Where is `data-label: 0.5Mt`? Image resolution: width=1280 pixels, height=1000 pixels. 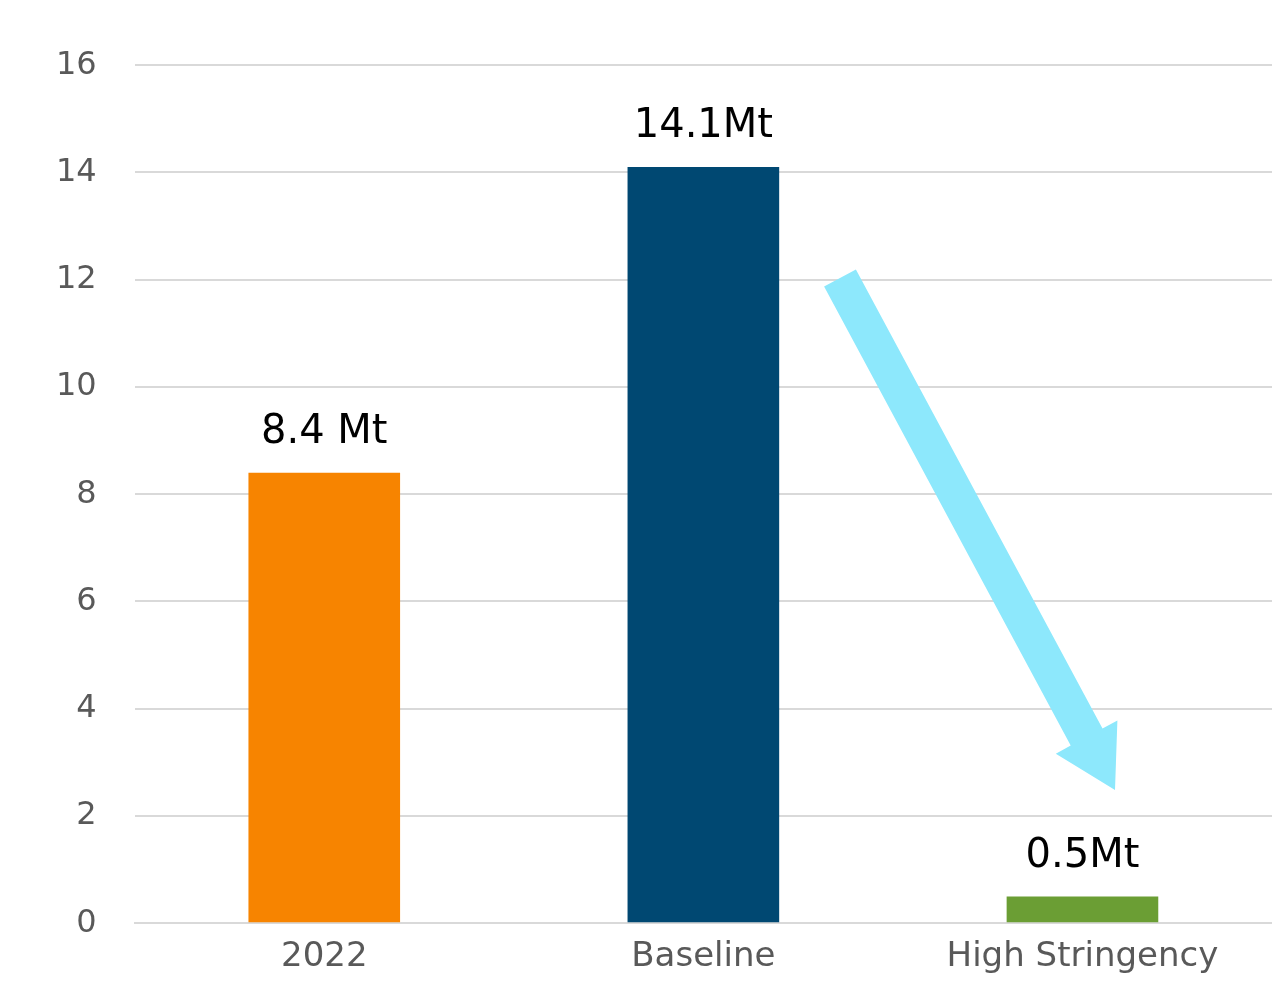
data-label: 0.5Mt is located at coordinates (1082, 852).